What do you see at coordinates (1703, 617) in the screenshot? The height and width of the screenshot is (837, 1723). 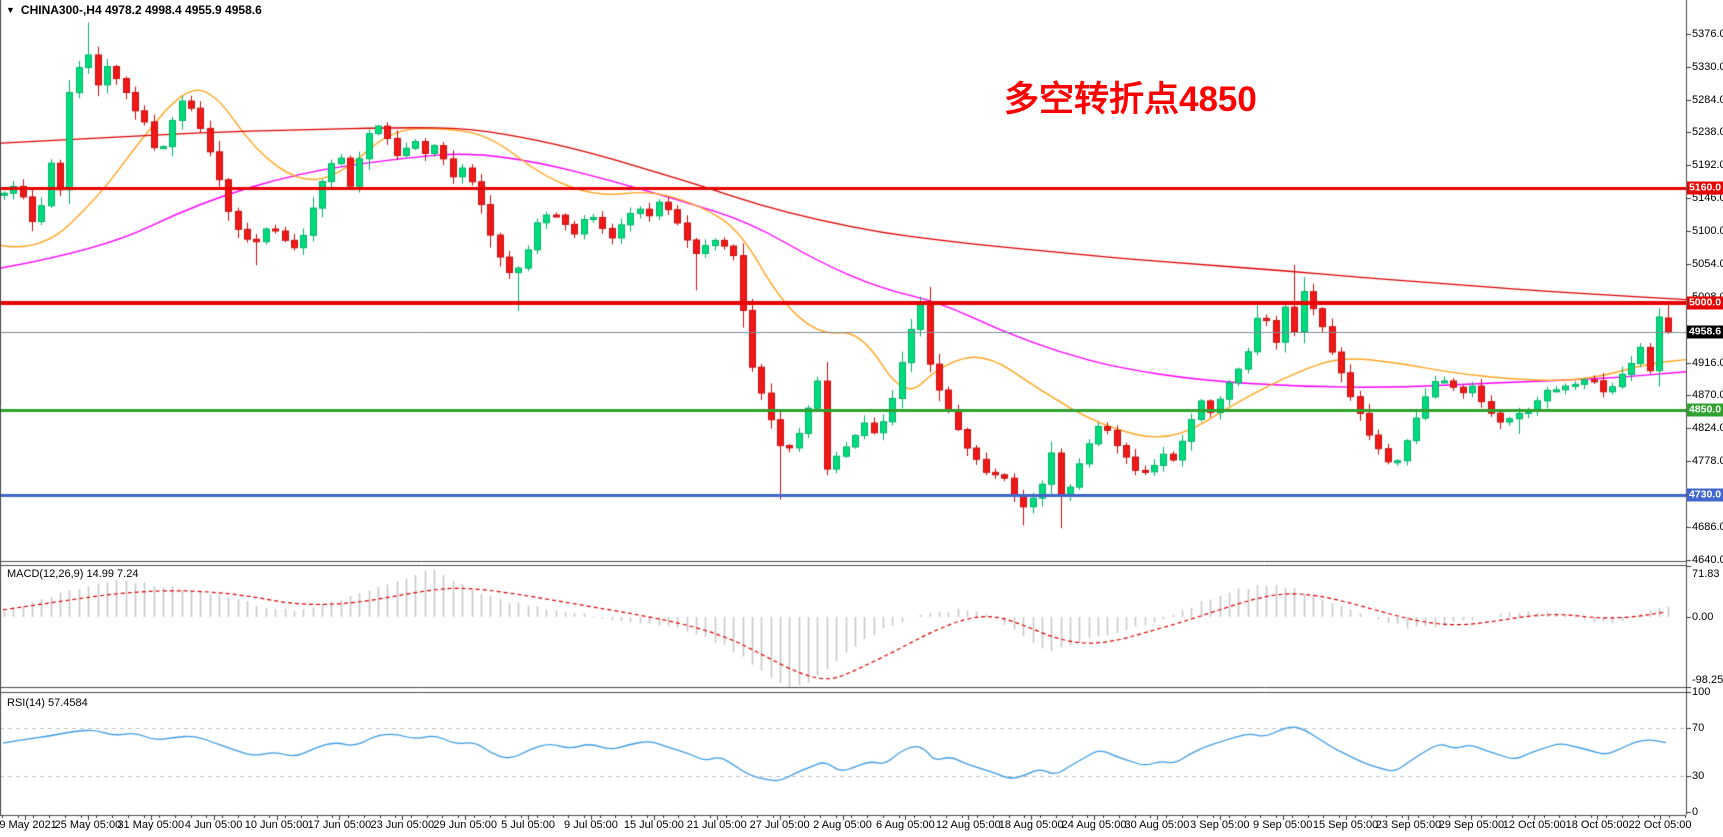 I see `macd-scale-label: 0.00` at bounding box center [1703, 617].